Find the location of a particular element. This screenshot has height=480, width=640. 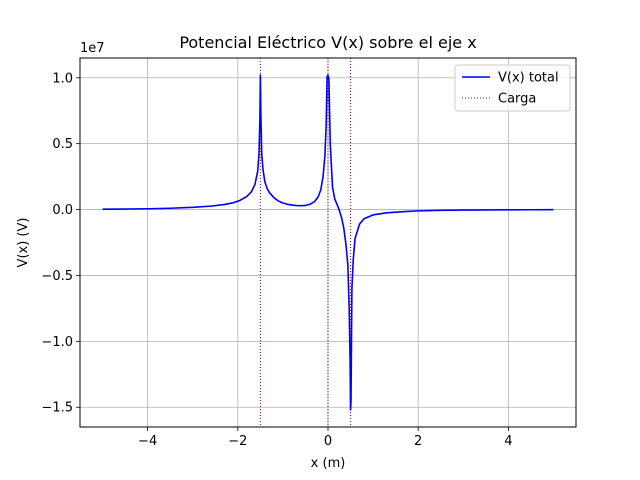

legend-label-v-total: V(x) total is located at coordinates (528, 78).